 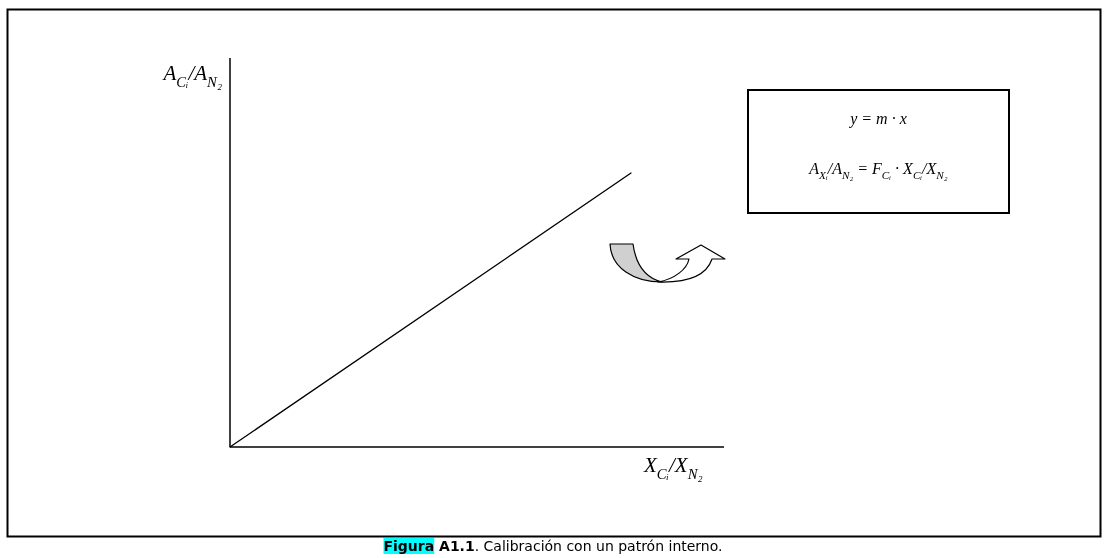 What do you see at coordinates (877, 119) in the screenshot?
I see `text: y = m · x` at bounding box center [877, 119].